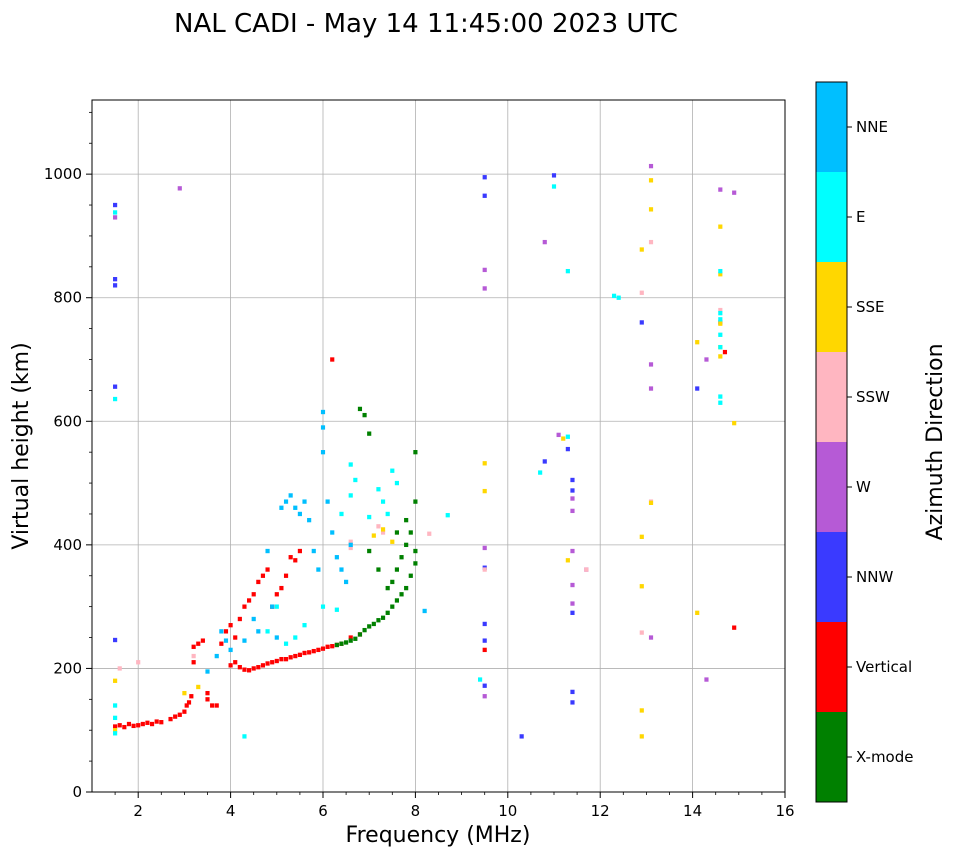  What do you see at coordinates (863, 487) in the screenshot?
I see `colorbar-tick-label: W` at bounding box center [863, 487].